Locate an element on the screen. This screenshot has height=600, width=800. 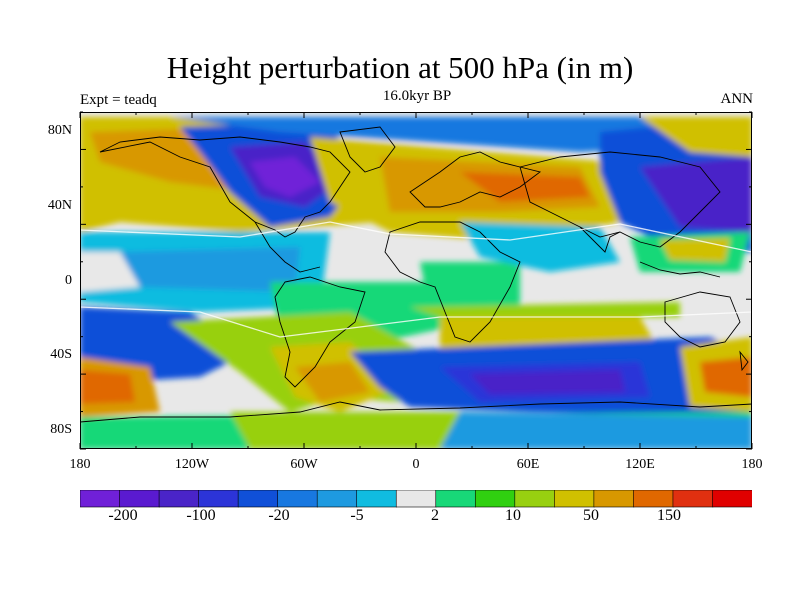
coast-south-america is located at coordinates (320, 332).